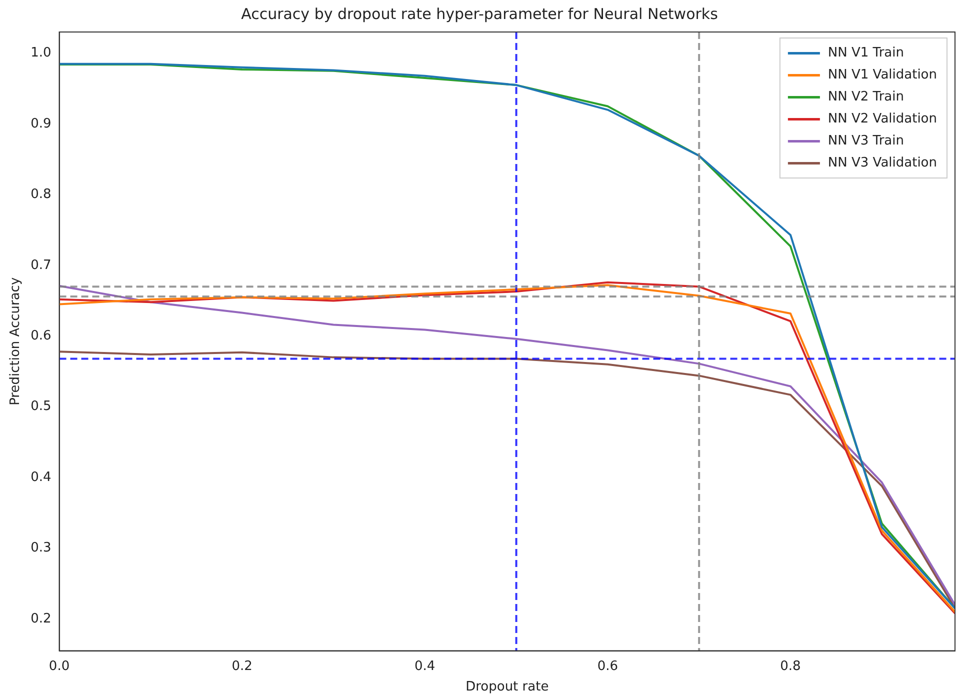 The image size is (957, 697). I want to click on y-tick-label: 0.8, so click(41, 194).